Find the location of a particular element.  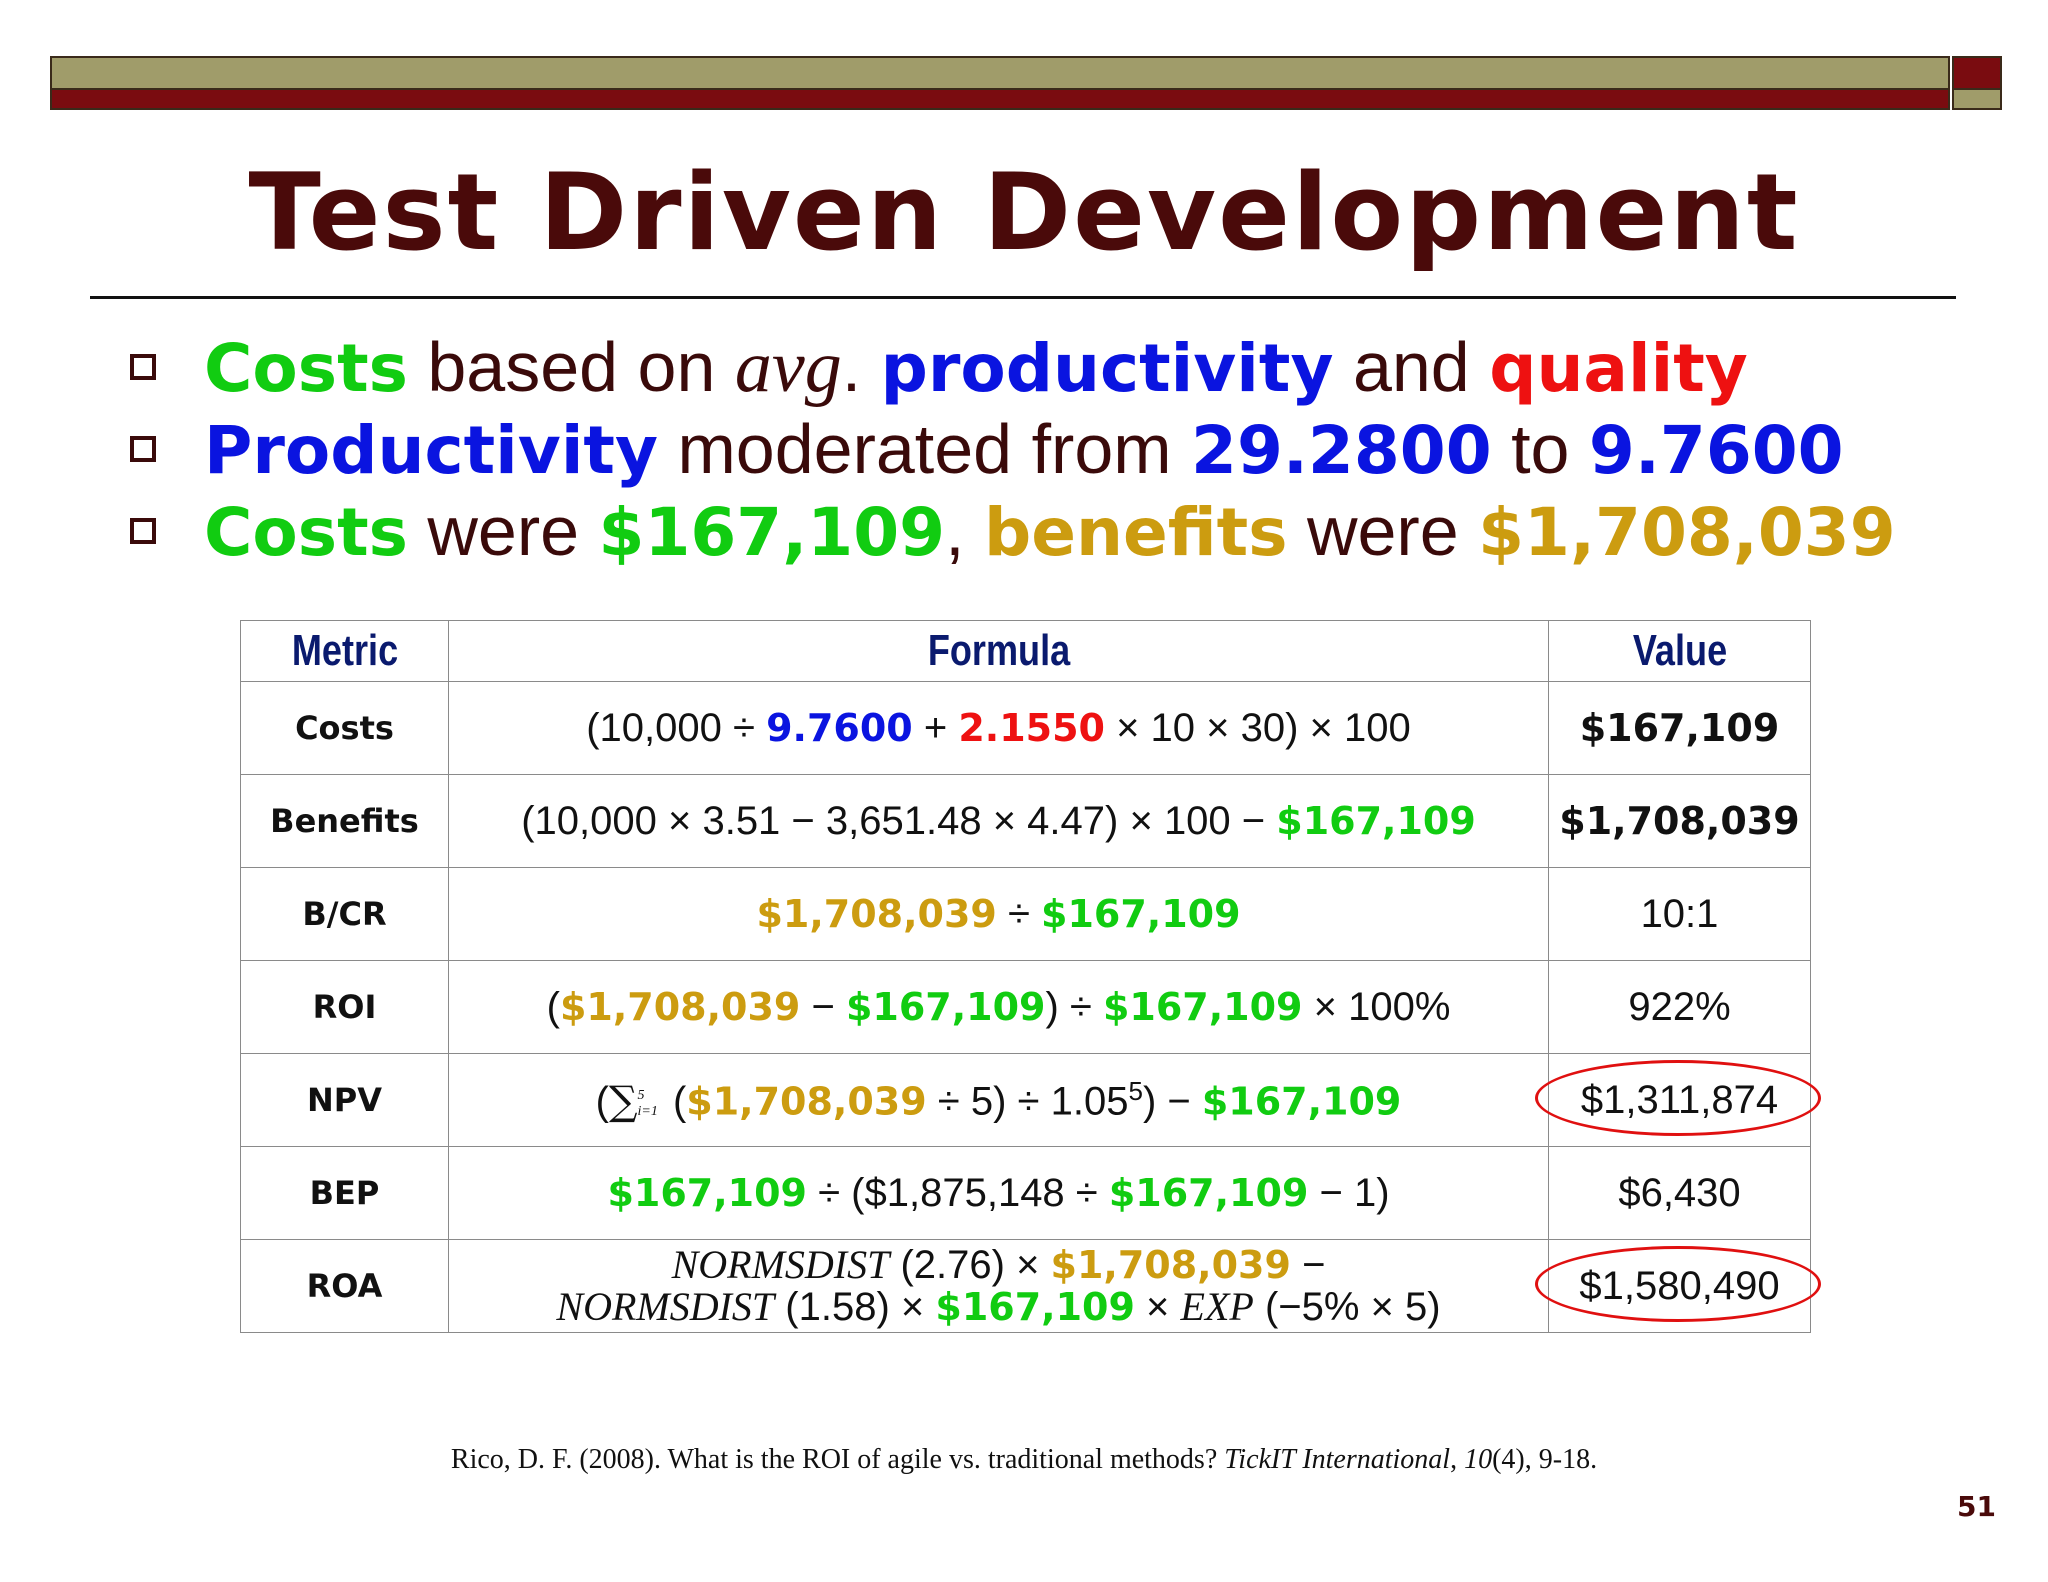

value-roi: 922% is located at coordinates (1679, 1007).